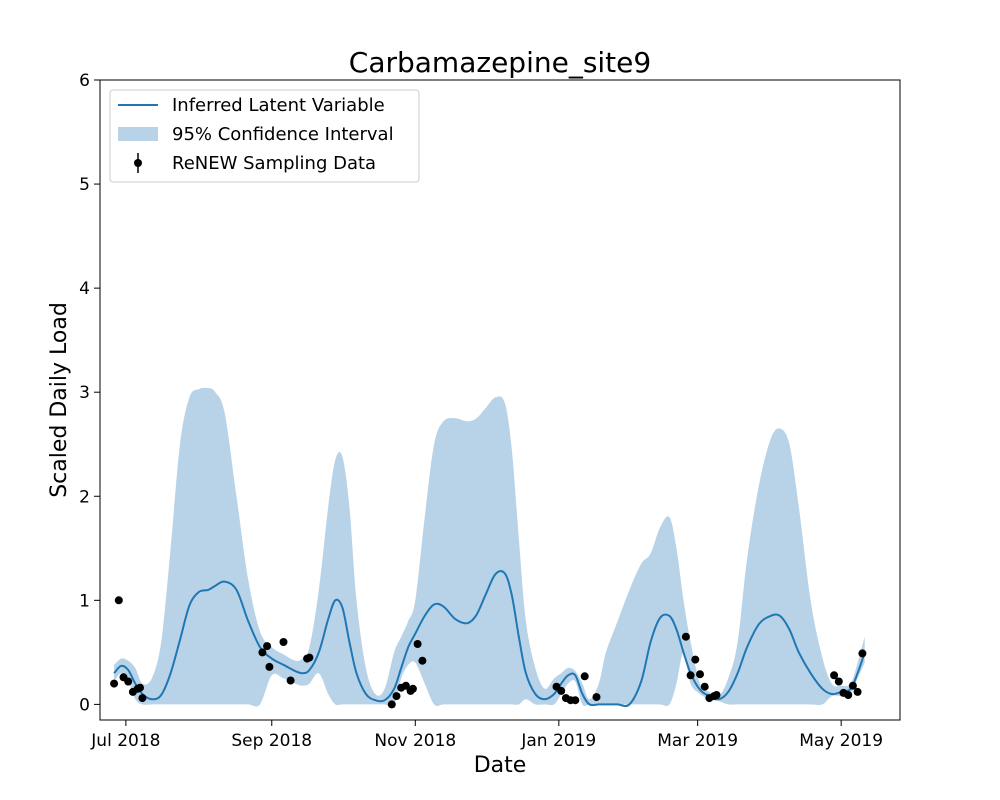  I want to click on y-axis-ticks: 0 1 2 3 4 5 6, so click(89, 393).